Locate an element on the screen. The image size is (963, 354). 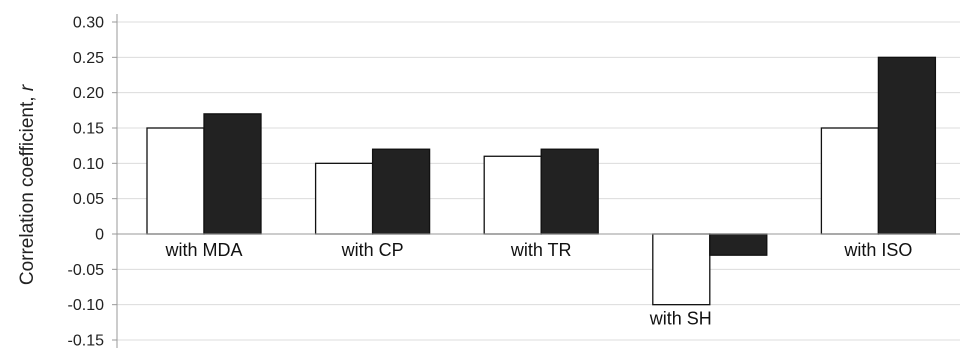
category-label: with SH is located at coordinates (680, 319).